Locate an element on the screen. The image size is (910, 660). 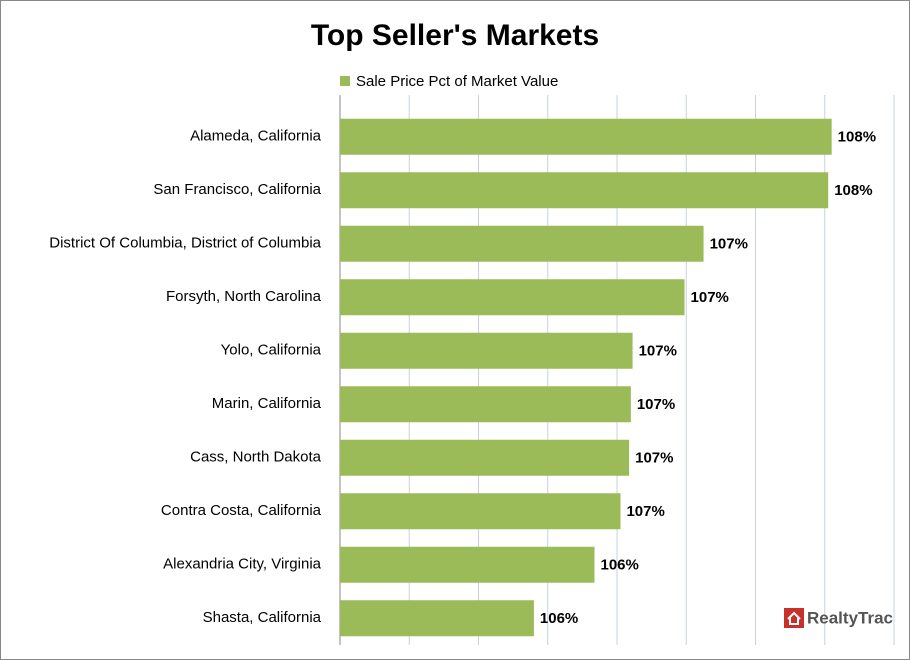
y-tick-label: Shasta, California is located at coordinates (262, 617).